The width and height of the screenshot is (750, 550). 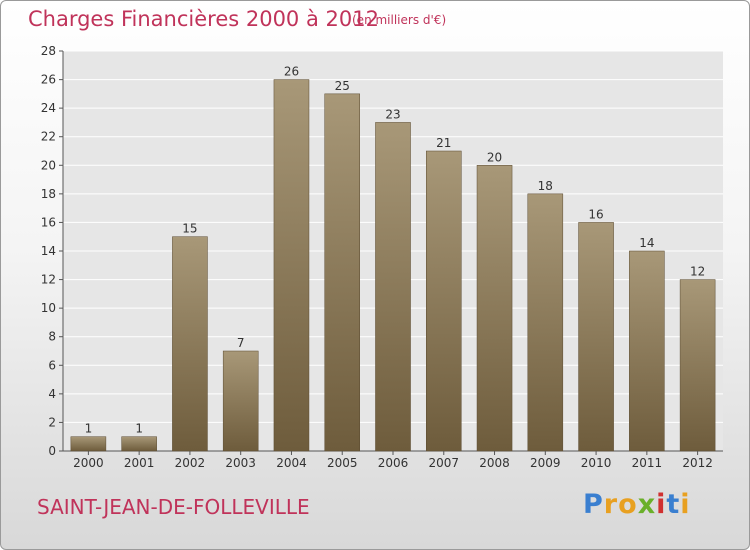 I want to click on logo-letter: t, so click(x=673, y=504).